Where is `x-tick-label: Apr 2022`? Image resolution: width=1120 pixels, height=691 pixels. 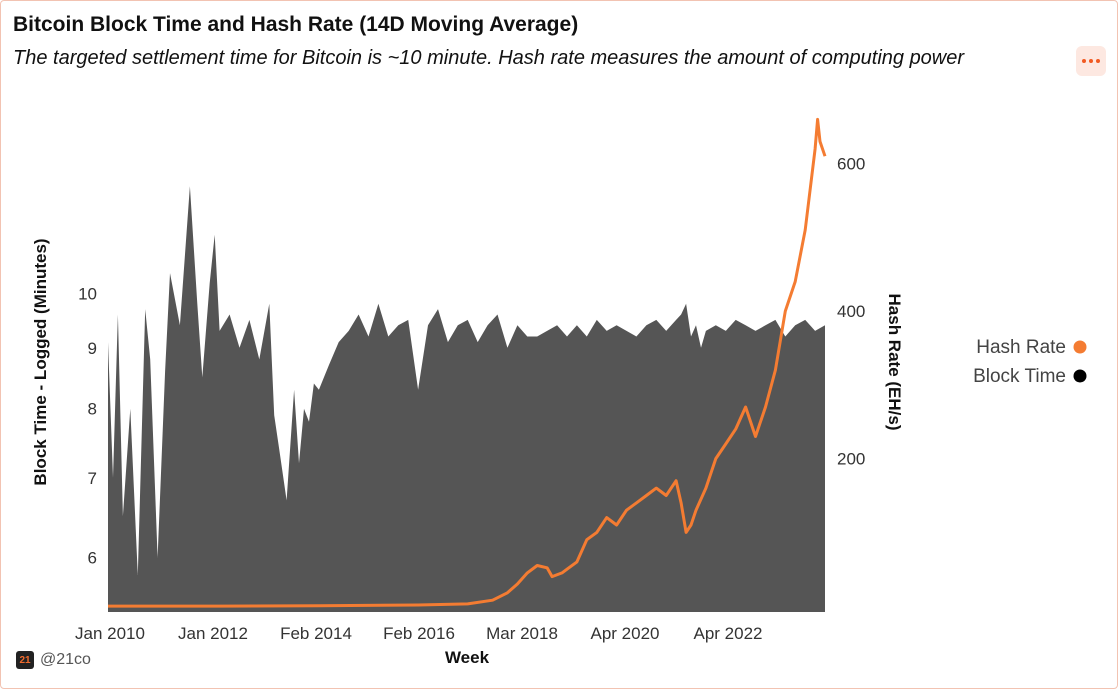 x-tick-label: Apr 2022 is located at coordinates (728, 633).